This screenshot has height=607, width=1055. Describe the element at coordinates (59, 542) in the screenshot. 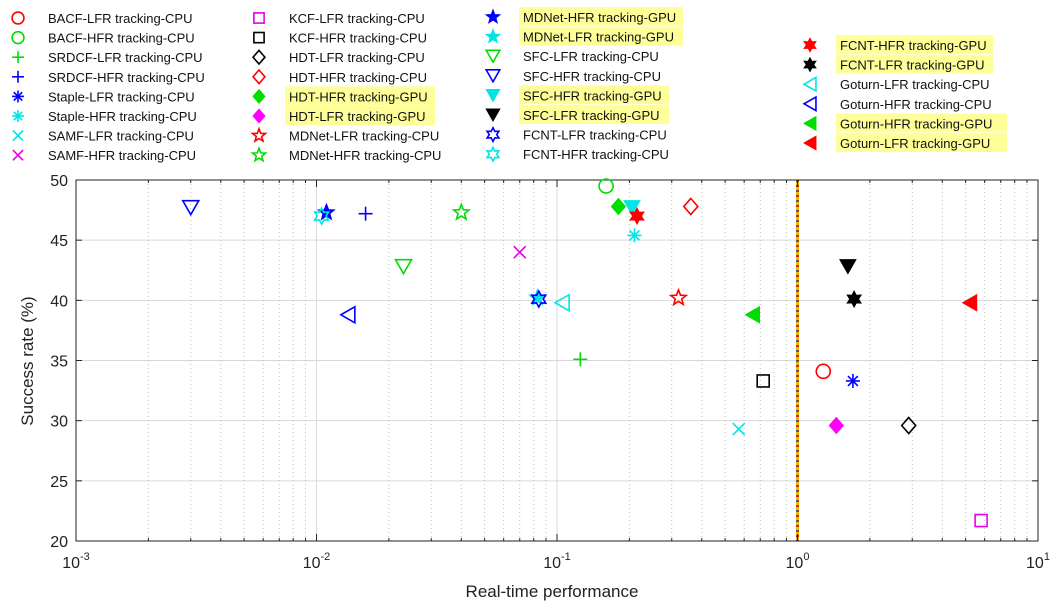

I see `y-tick-label: 20` at that location.